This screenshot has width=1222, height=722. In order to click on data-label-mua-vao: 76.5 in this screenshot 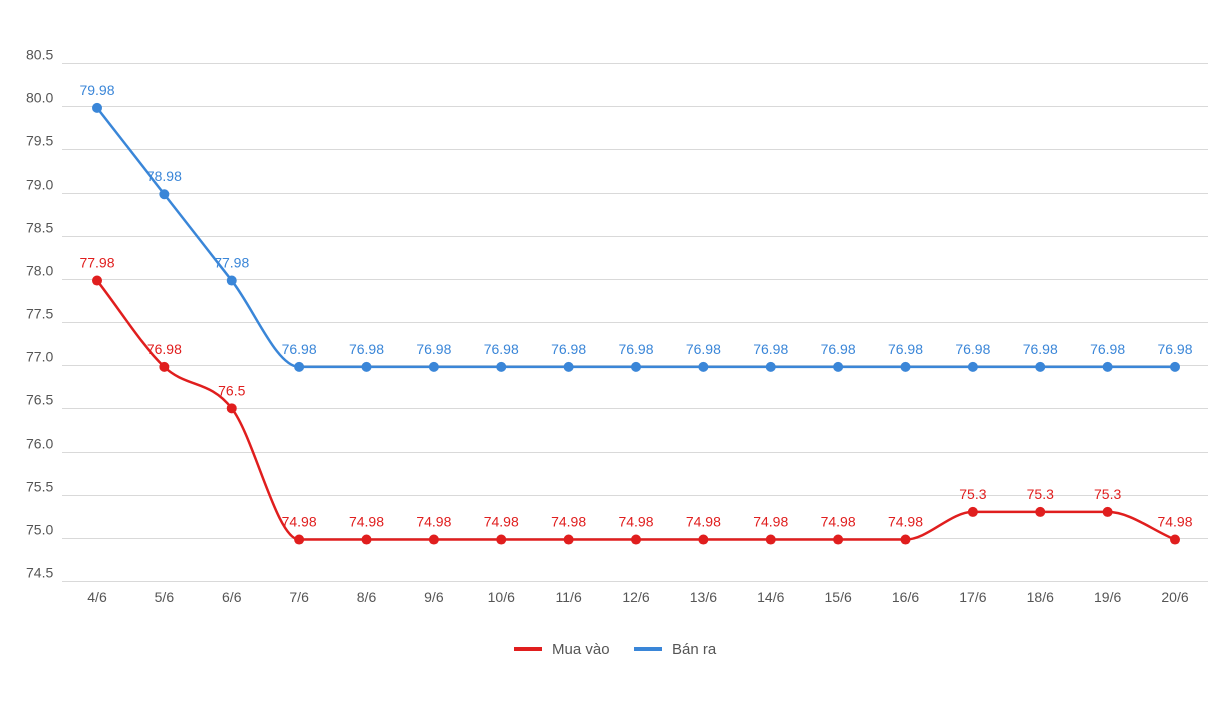, I will do `click(231, 390)`.